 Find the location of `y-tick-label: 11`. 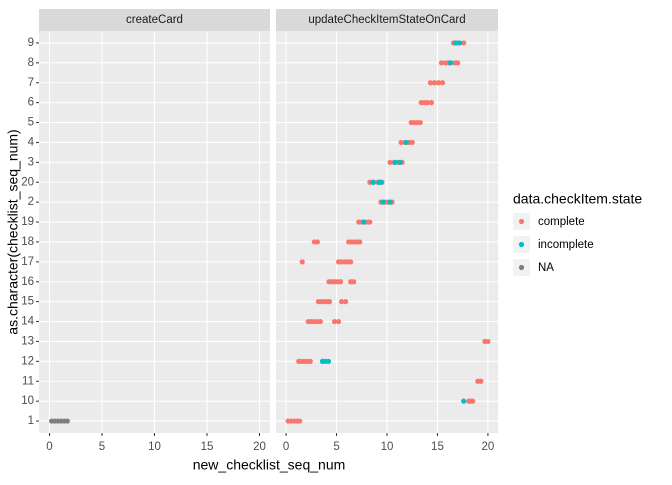

y-tick-label: 11 is located at coordinates (28, 381).